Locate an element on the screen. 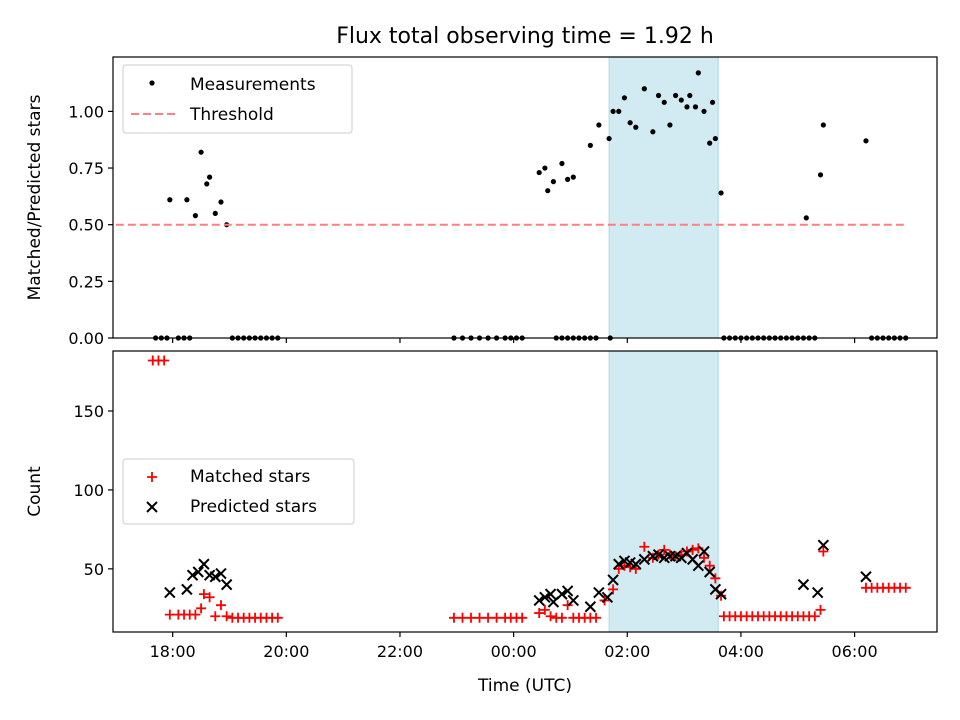 The height and width of the screenshot is (720, 960). x-tick-label: 00:00 is located at coordinates (514, 651).